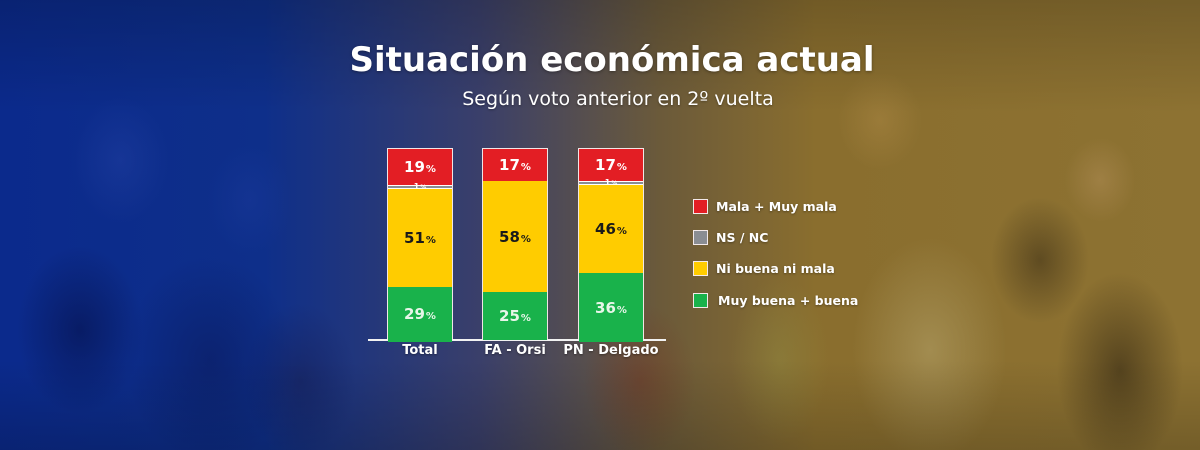 The height and width of the screenshot is (450, 1200). What do you see at coordinates (742, 237) in the screenshot?
I see `legend-label: NS / NC` at bounding box center [742, 237].